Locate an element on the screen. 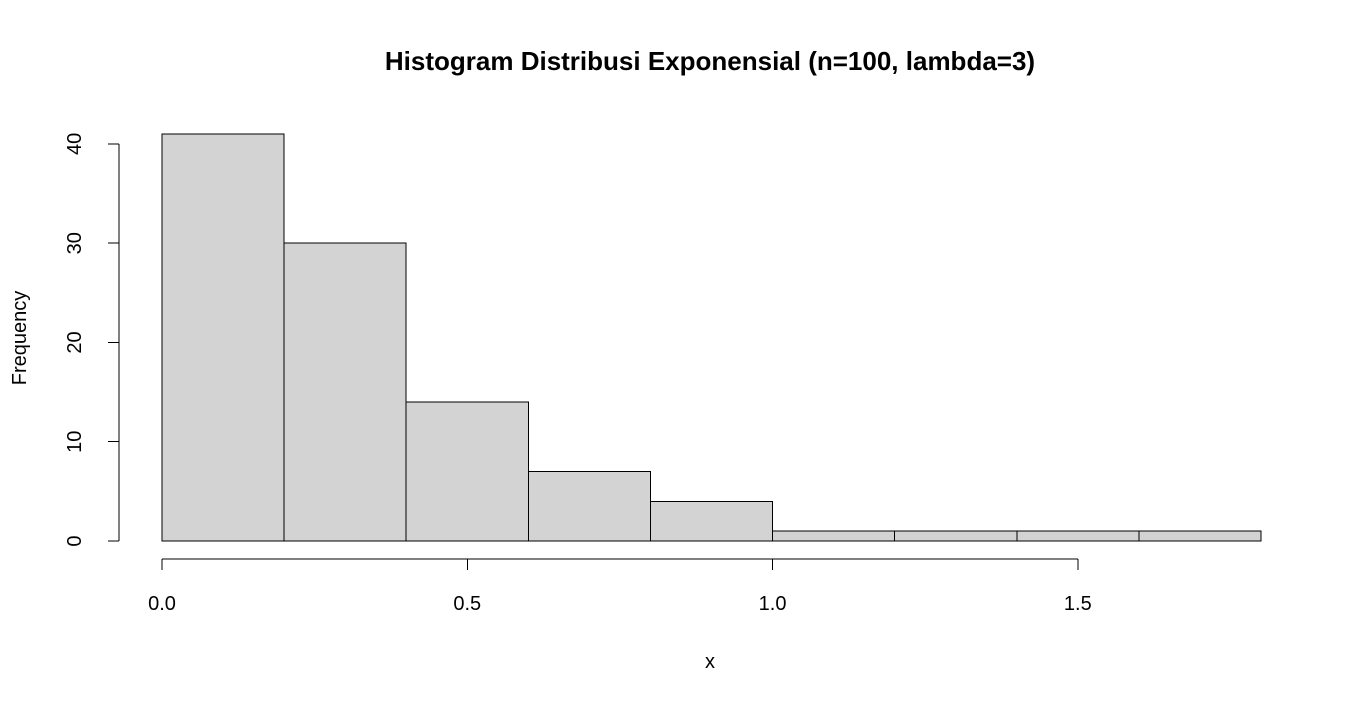 This screenshot has width=1366, height=705. y-tick-label-3: 30 is located at coordinates (75, 243).